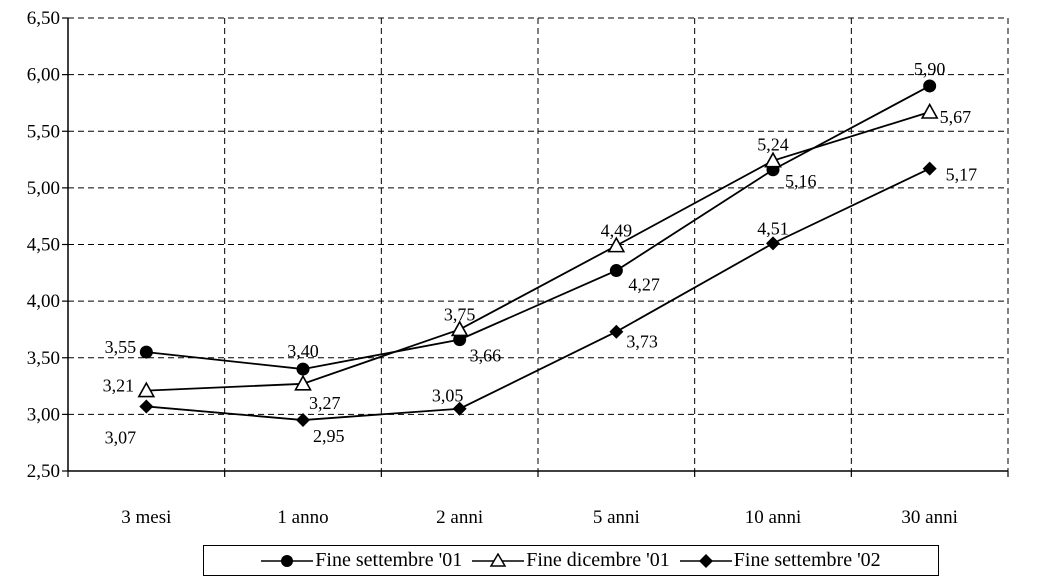  I want to click on y-tick-label: 5,00, so click(43, 188).